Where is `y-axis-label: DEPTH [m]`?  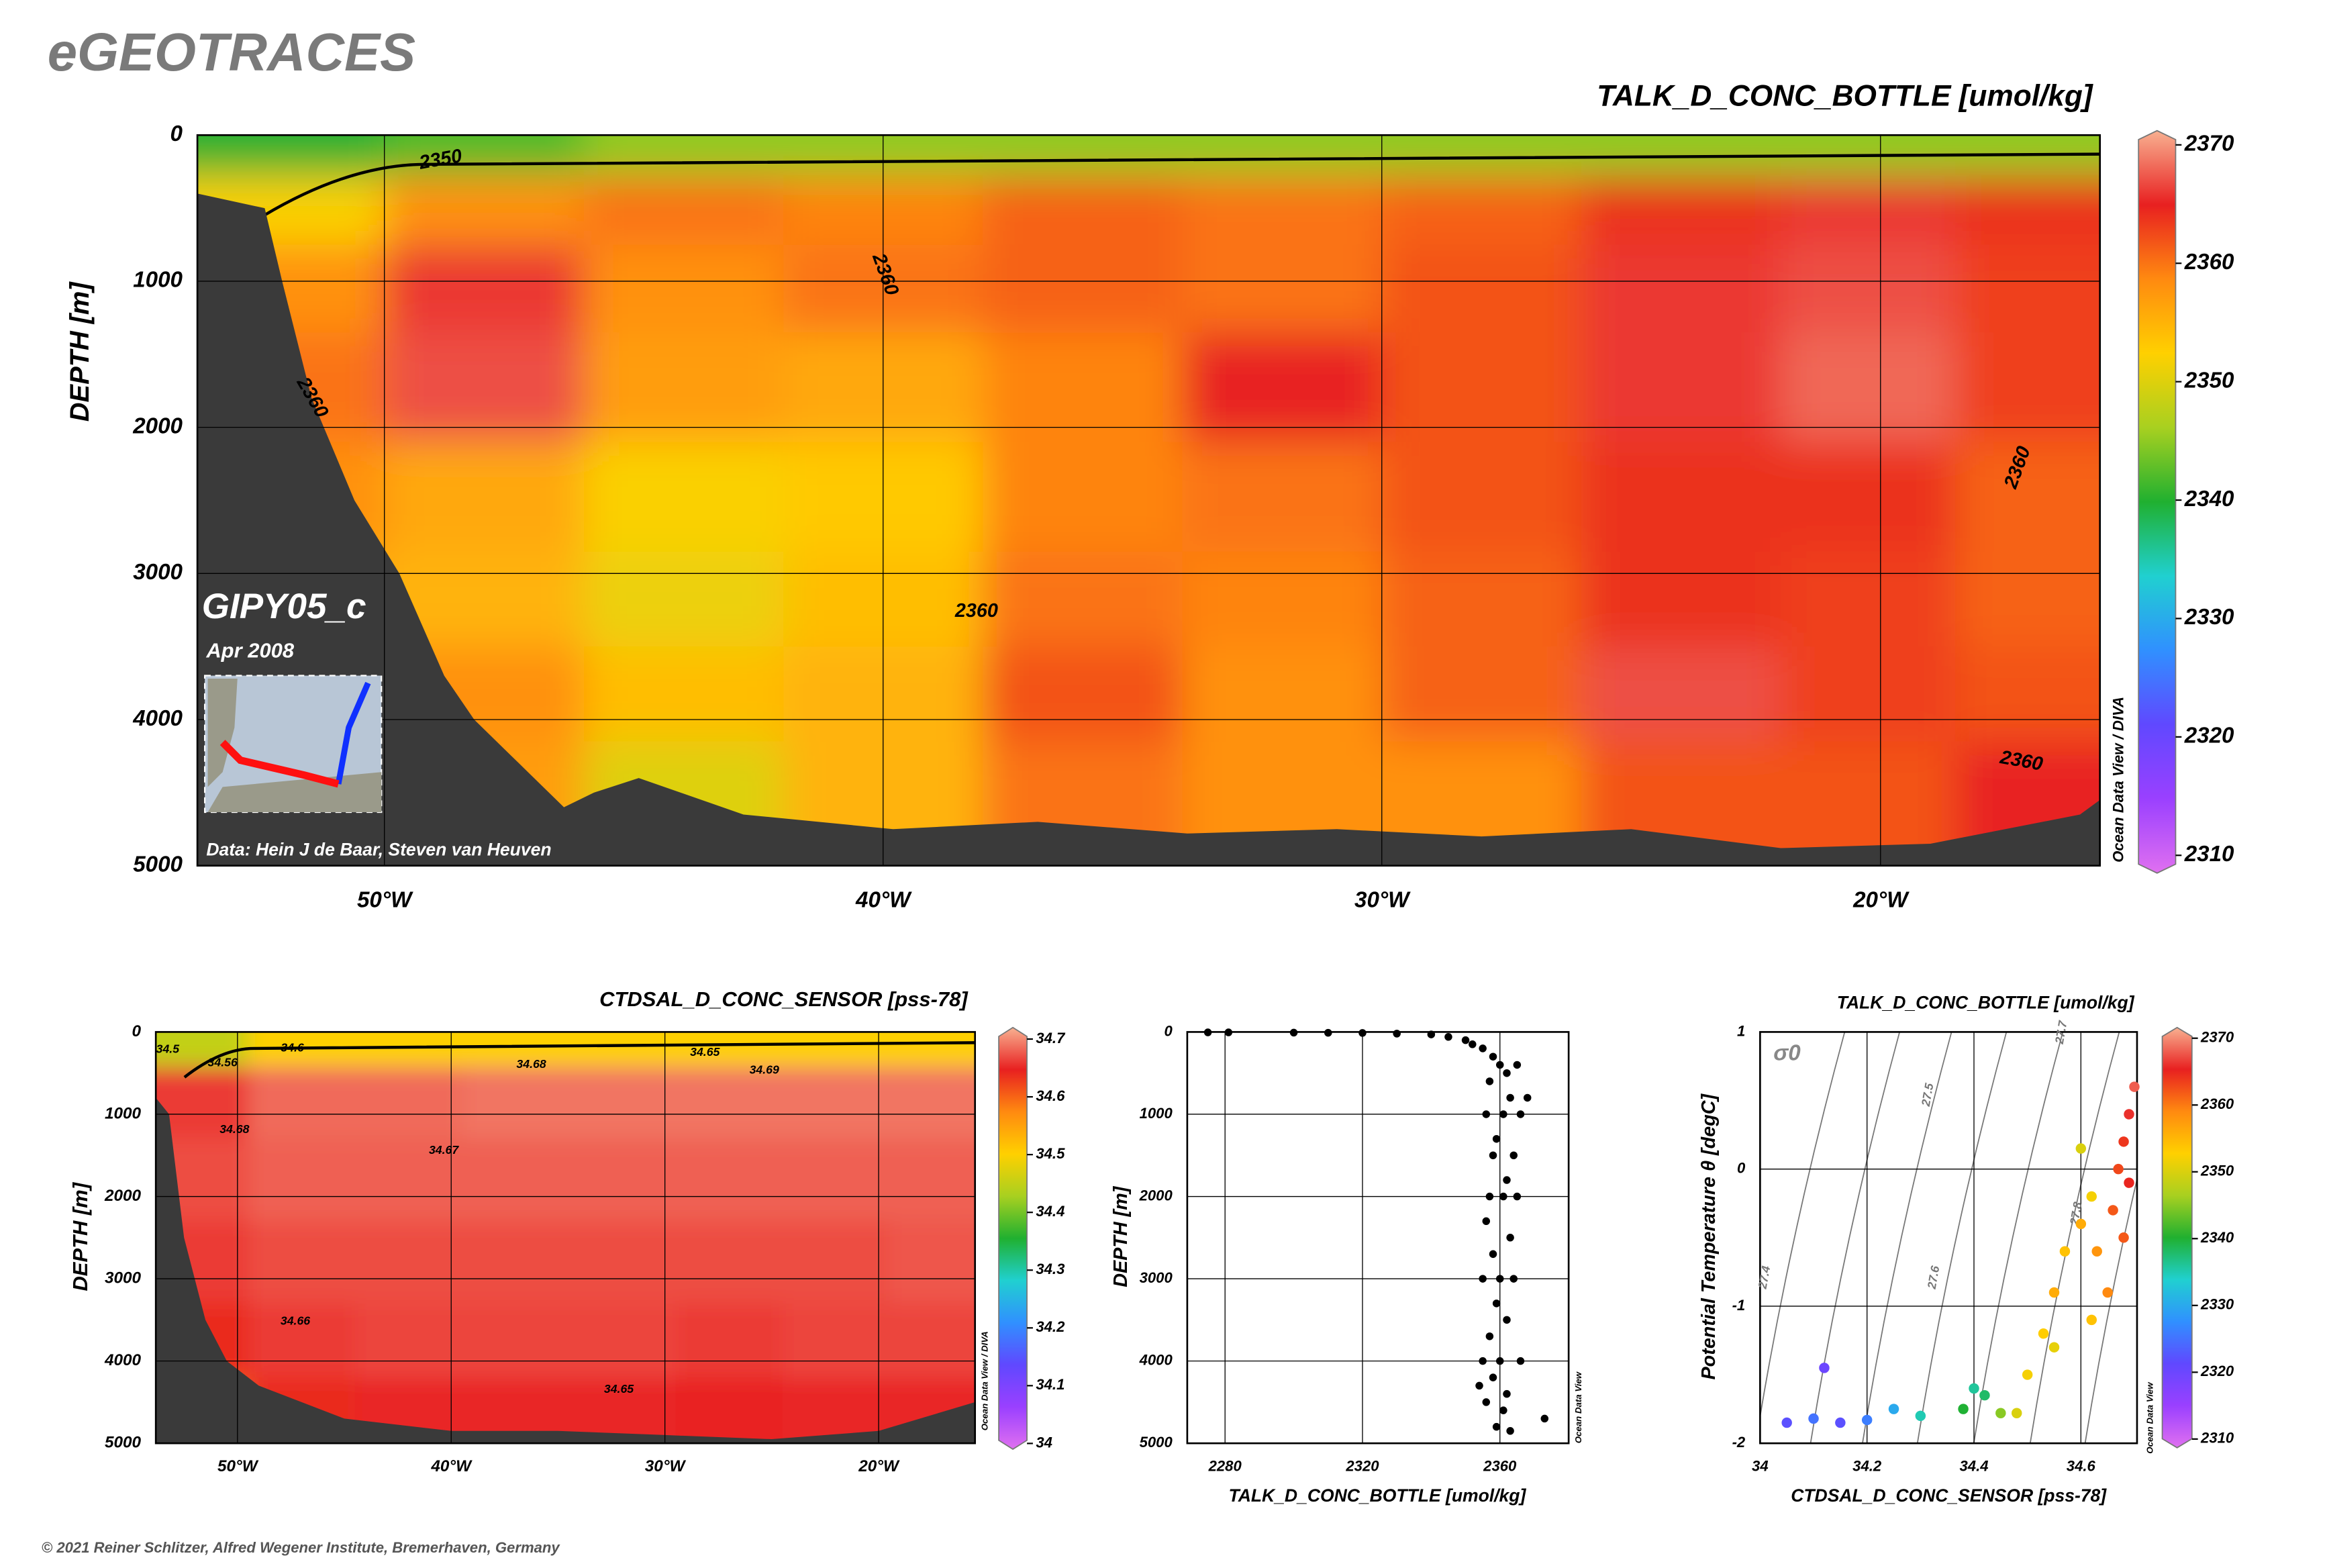
y-axis-label: DEPTH [m] is located at coordinates (1121, 1236).